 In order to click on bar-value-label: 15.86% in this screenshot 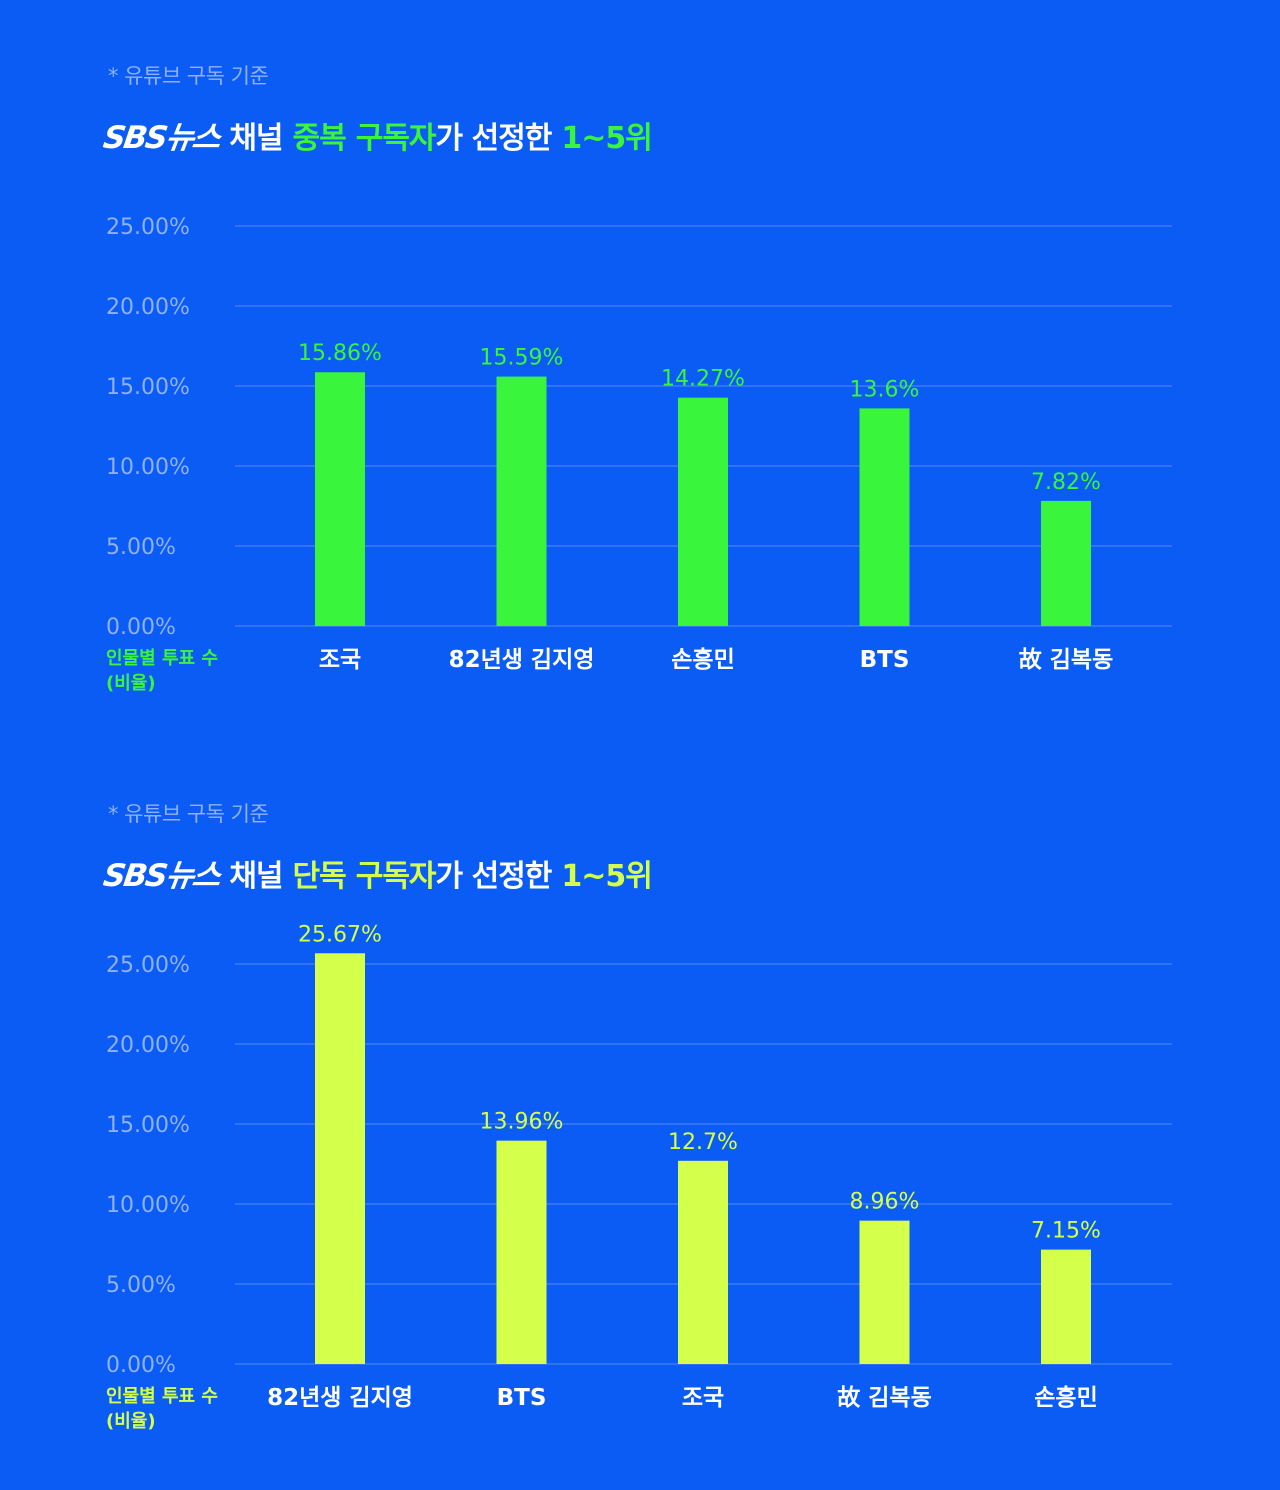, I will do `click(340, 353)`.